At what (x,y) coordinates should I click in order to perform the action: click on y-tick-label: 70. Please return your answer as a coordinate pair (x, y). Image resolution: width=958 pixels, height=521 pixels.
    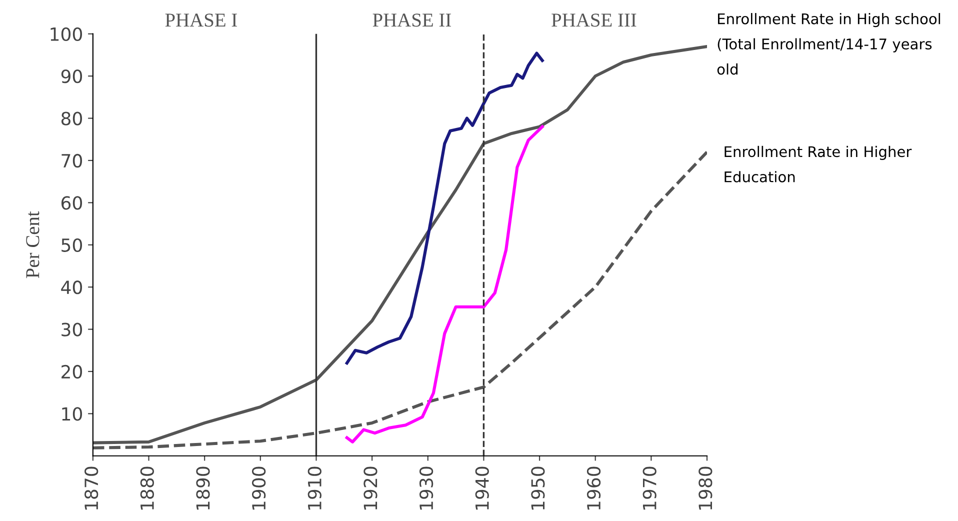
    Looking at the image, I should click on (72, 161).